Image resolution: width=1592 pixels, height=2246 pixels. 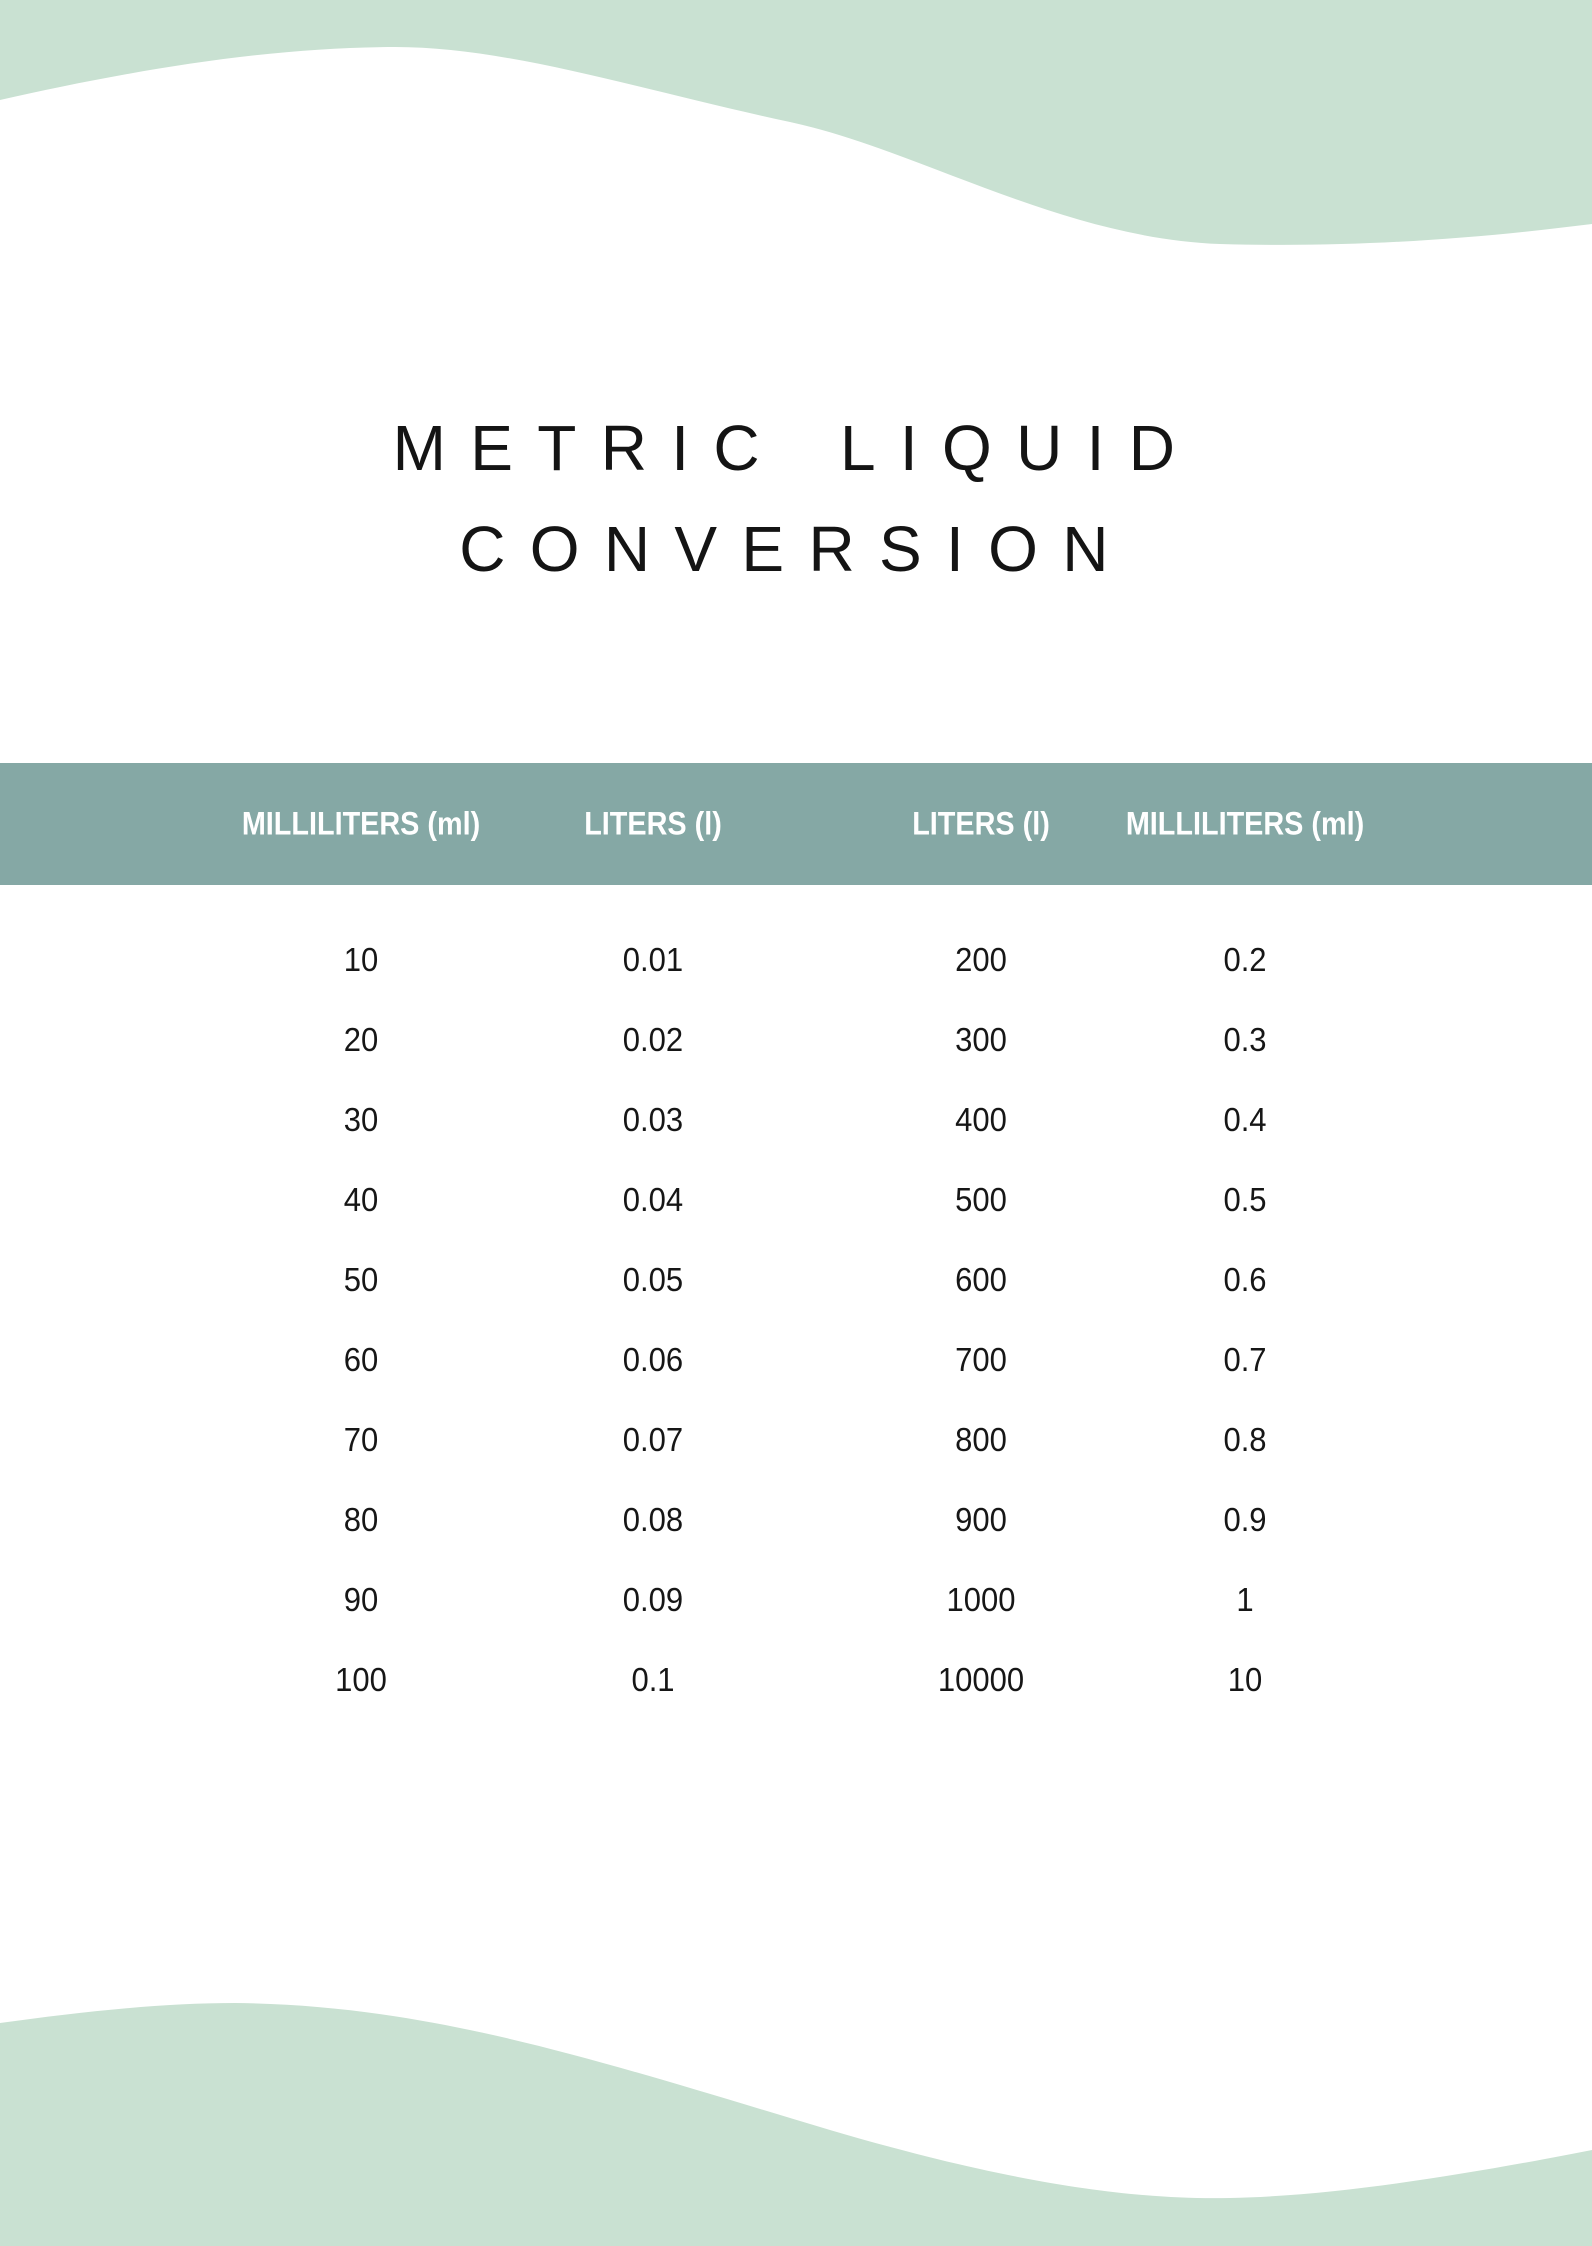 What do you see at coordinates (980, 1199) in the screenshot?
I see `cell-liters-right: 500` at bounding box center [980, 1199].